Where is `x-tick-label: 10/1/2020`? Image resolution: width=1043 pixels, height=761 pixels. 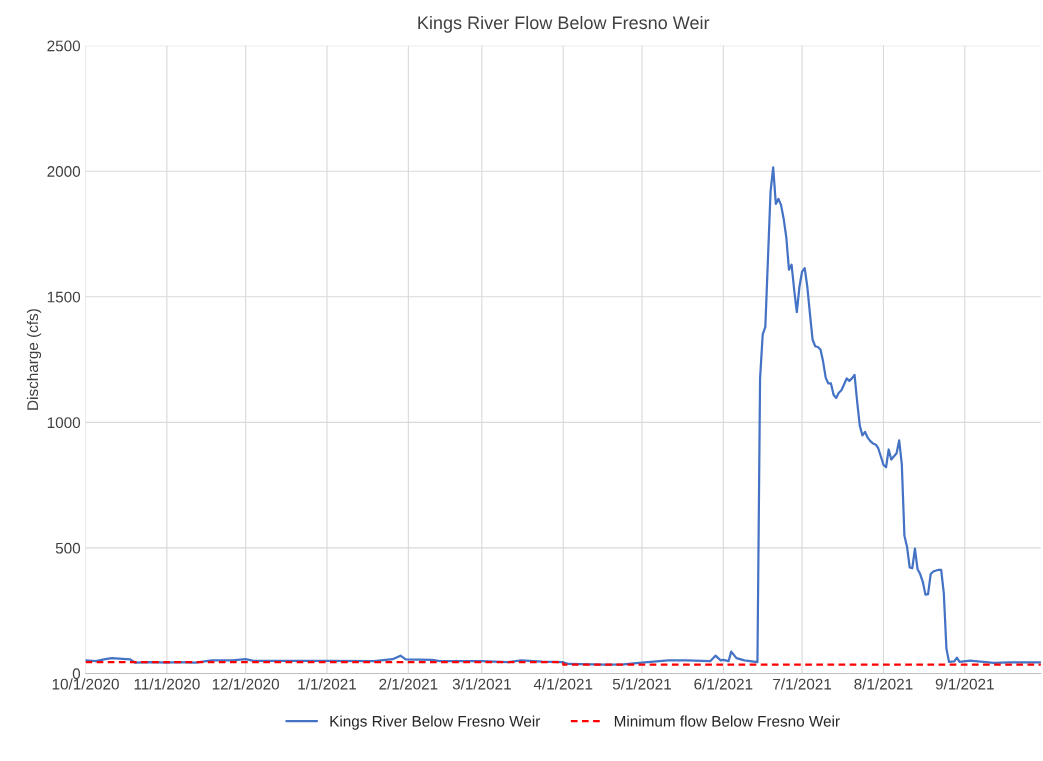 x-tick-label: 10/1/2020 is located at coordinates (85, 684).